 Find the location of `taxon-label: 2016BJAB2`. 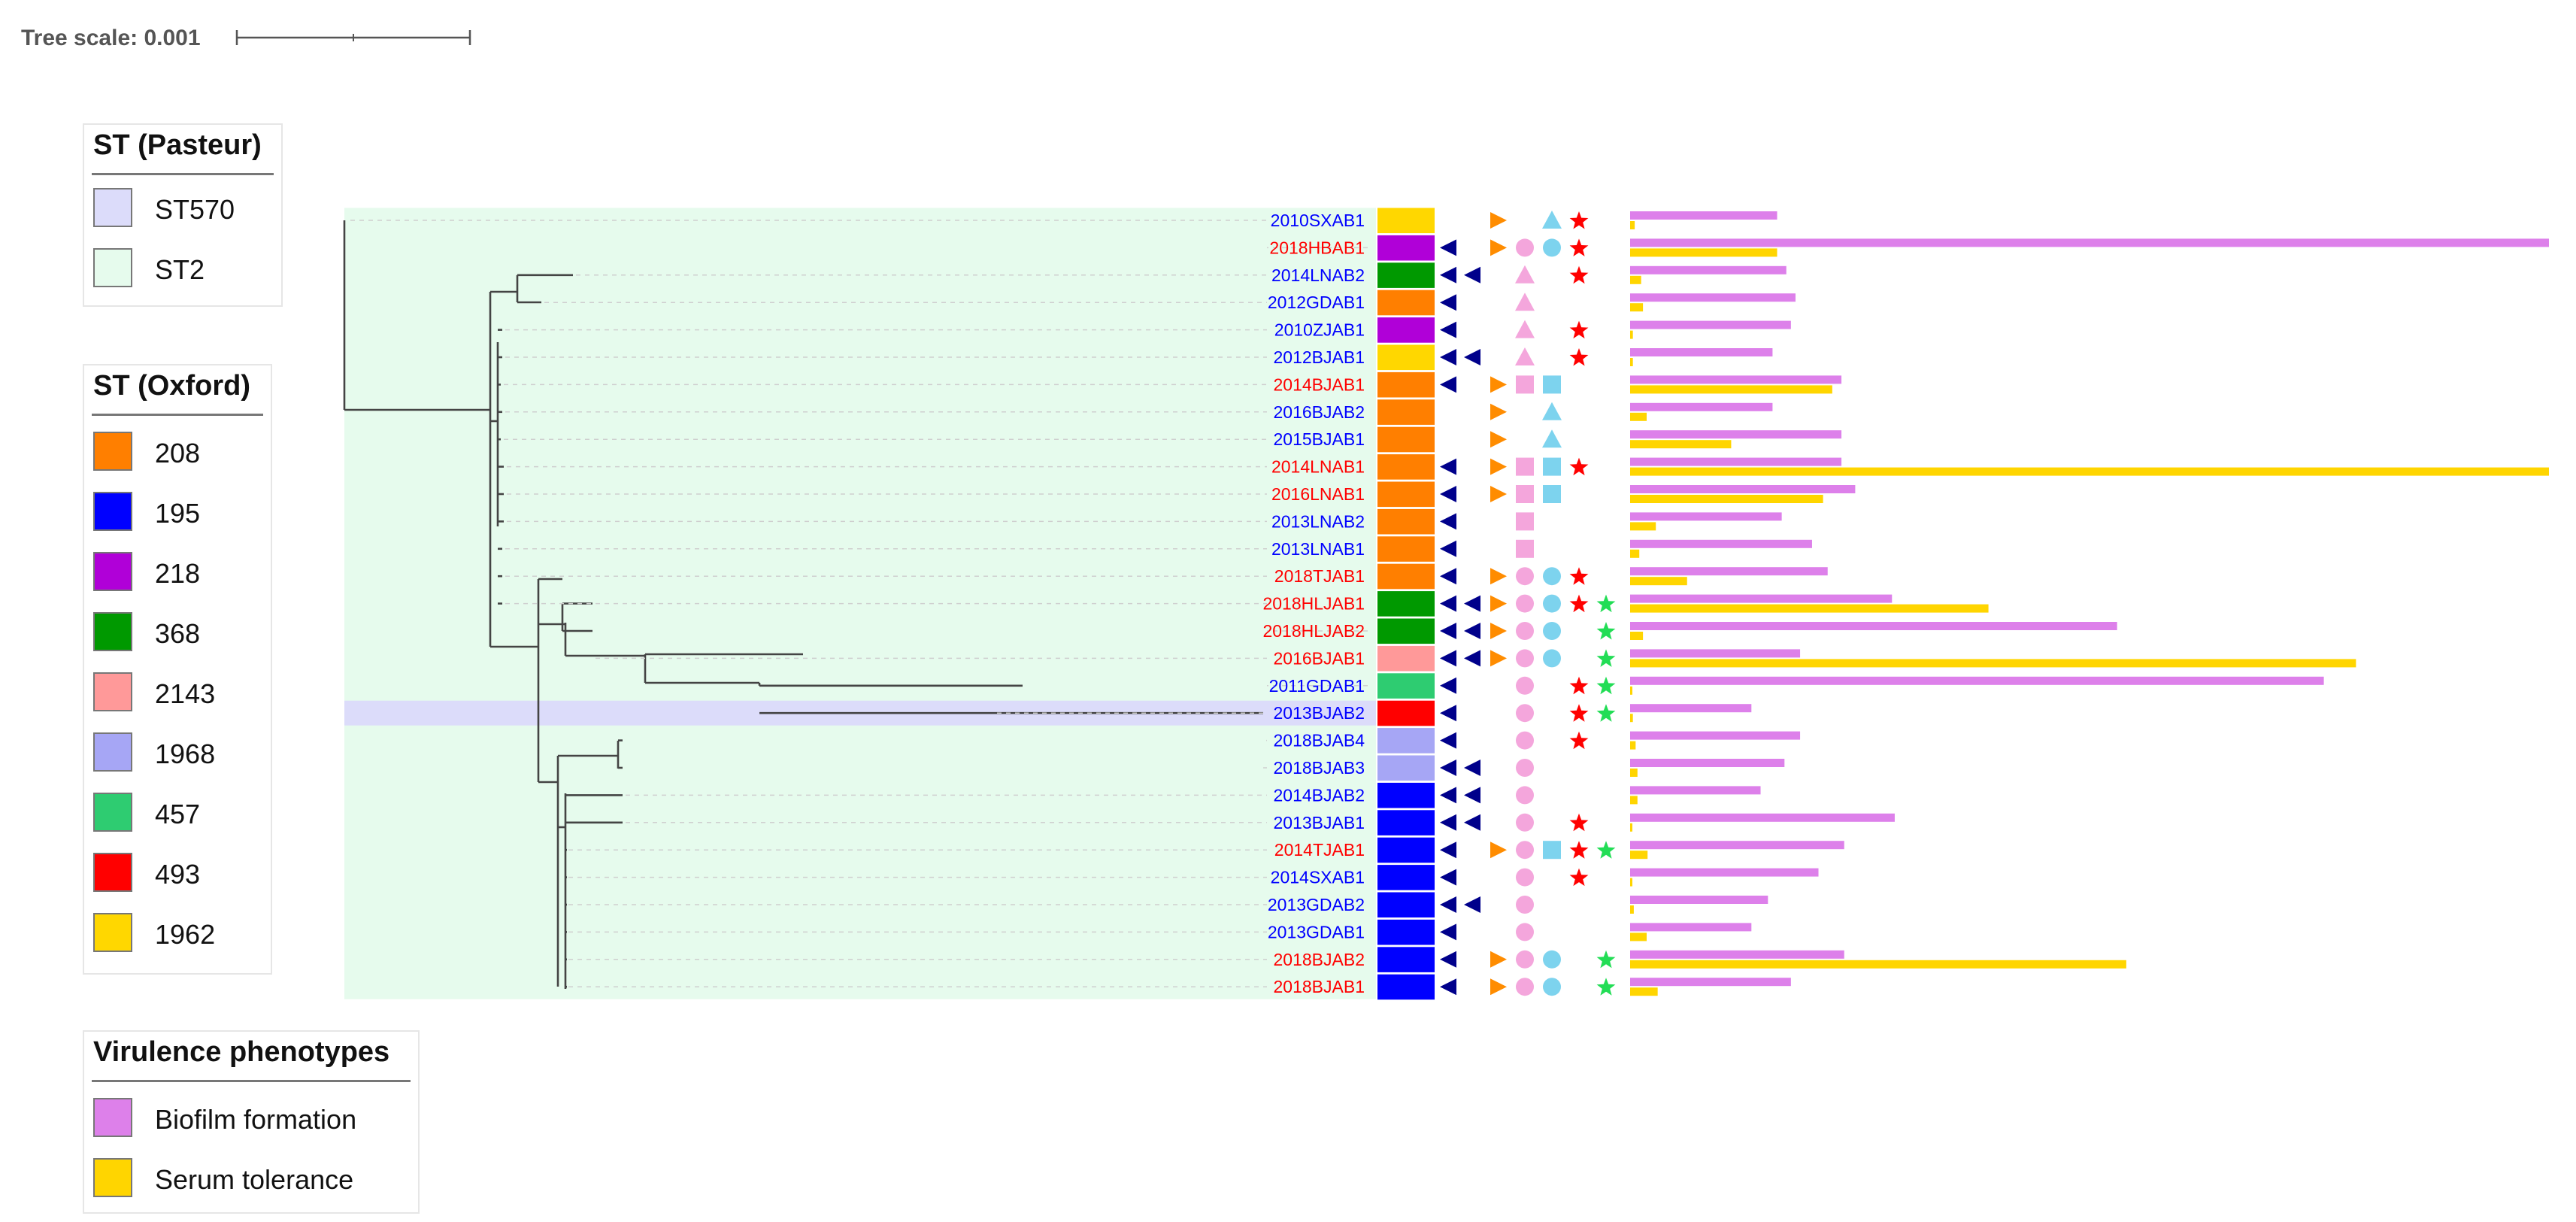

taxon-label: 2016BJAB2 is located at coordinates (1319, 412).